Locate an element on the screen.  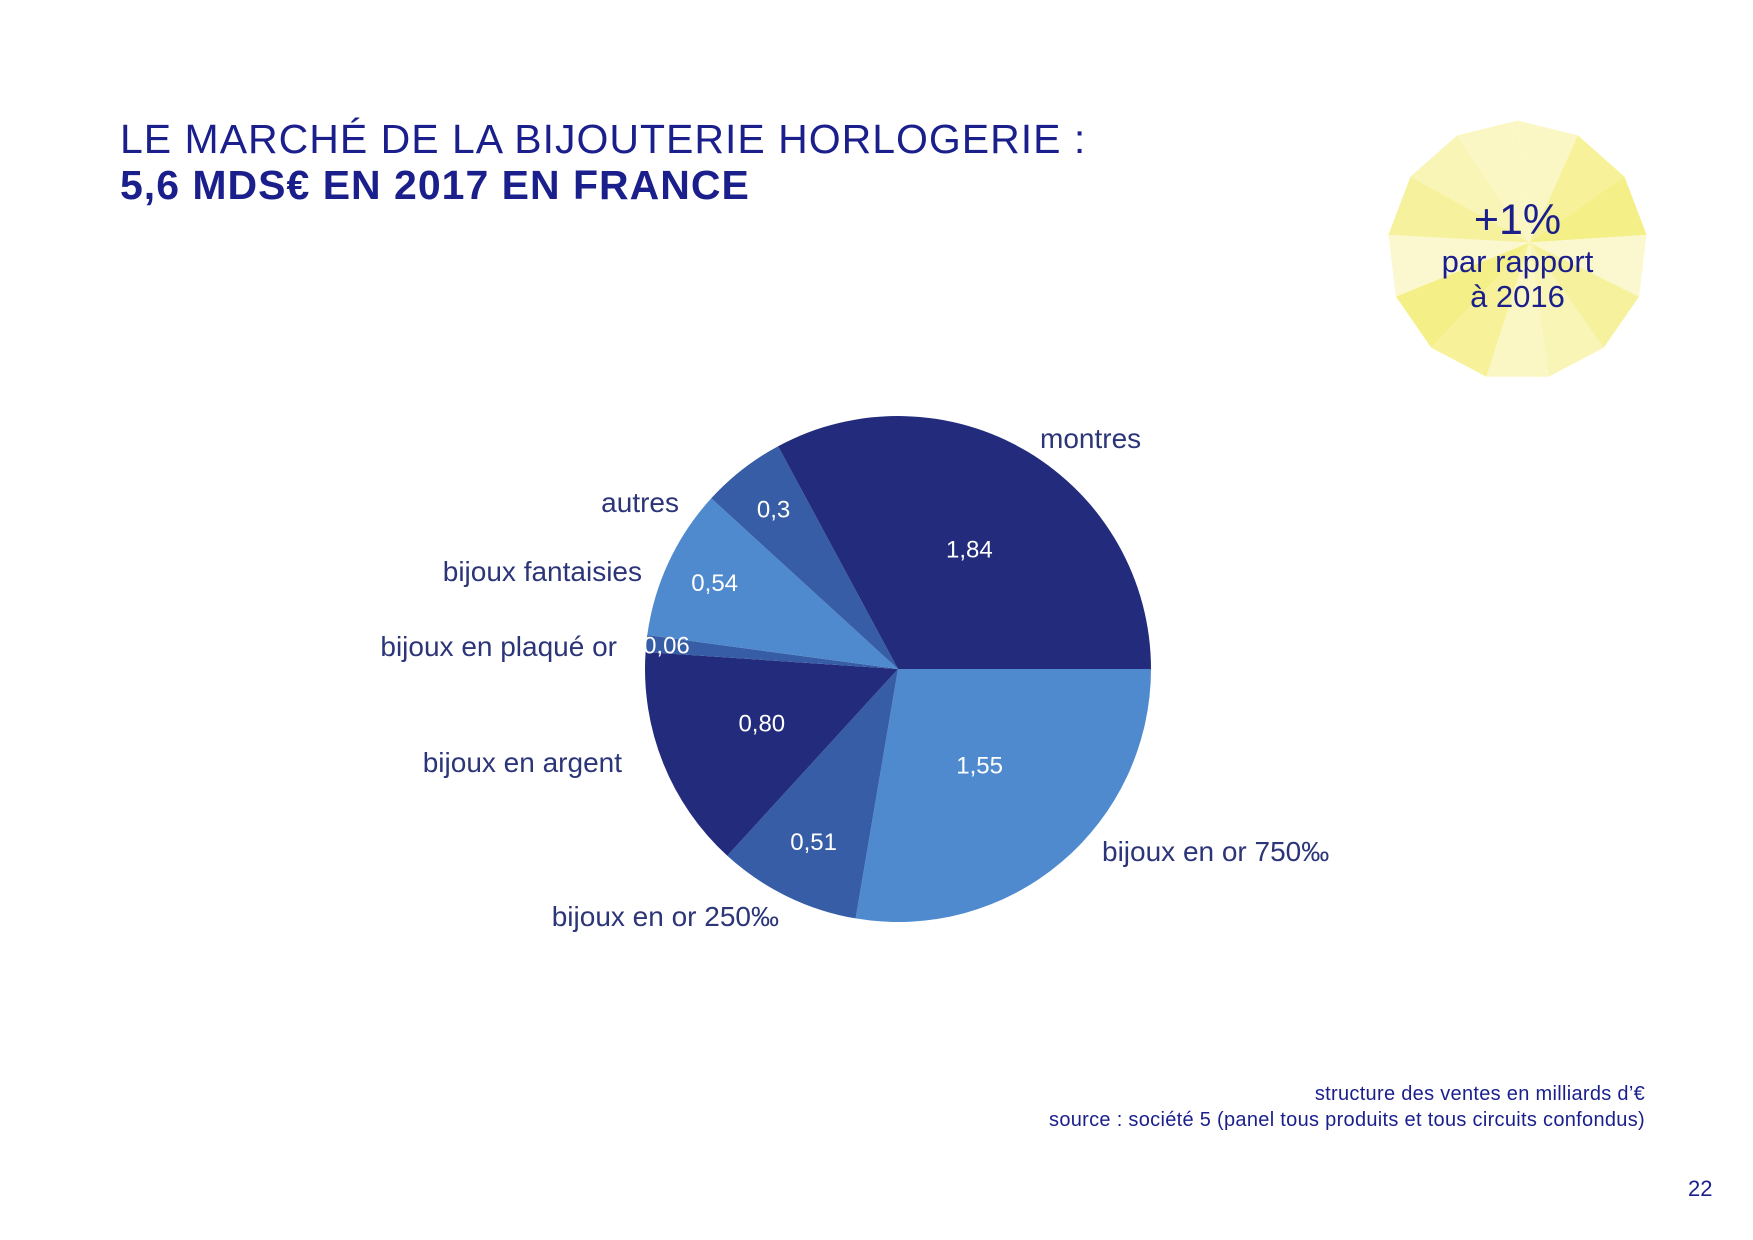
slice-value-label: 1,84 is located at coordinates (969, 550).